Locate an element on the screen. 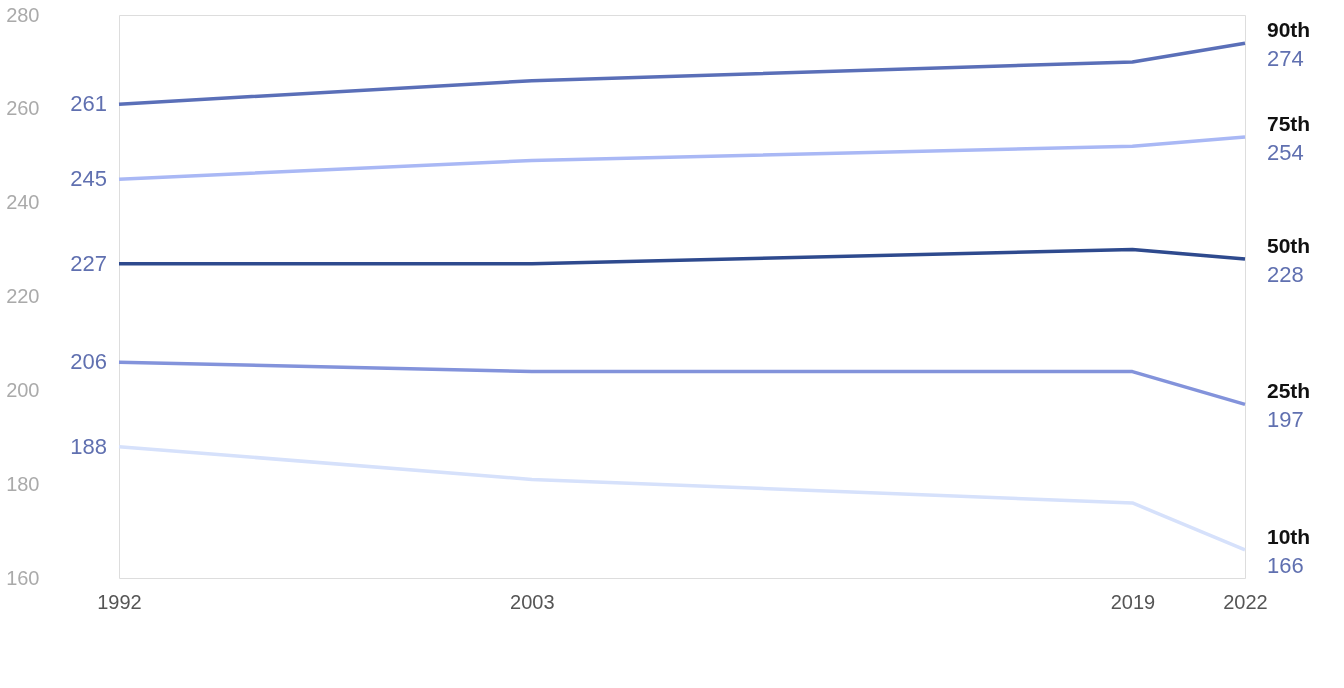 Image resolution: width=1344 pixels, height=688 pixels. data-label: 254 is located at coordinates (1285, 152).